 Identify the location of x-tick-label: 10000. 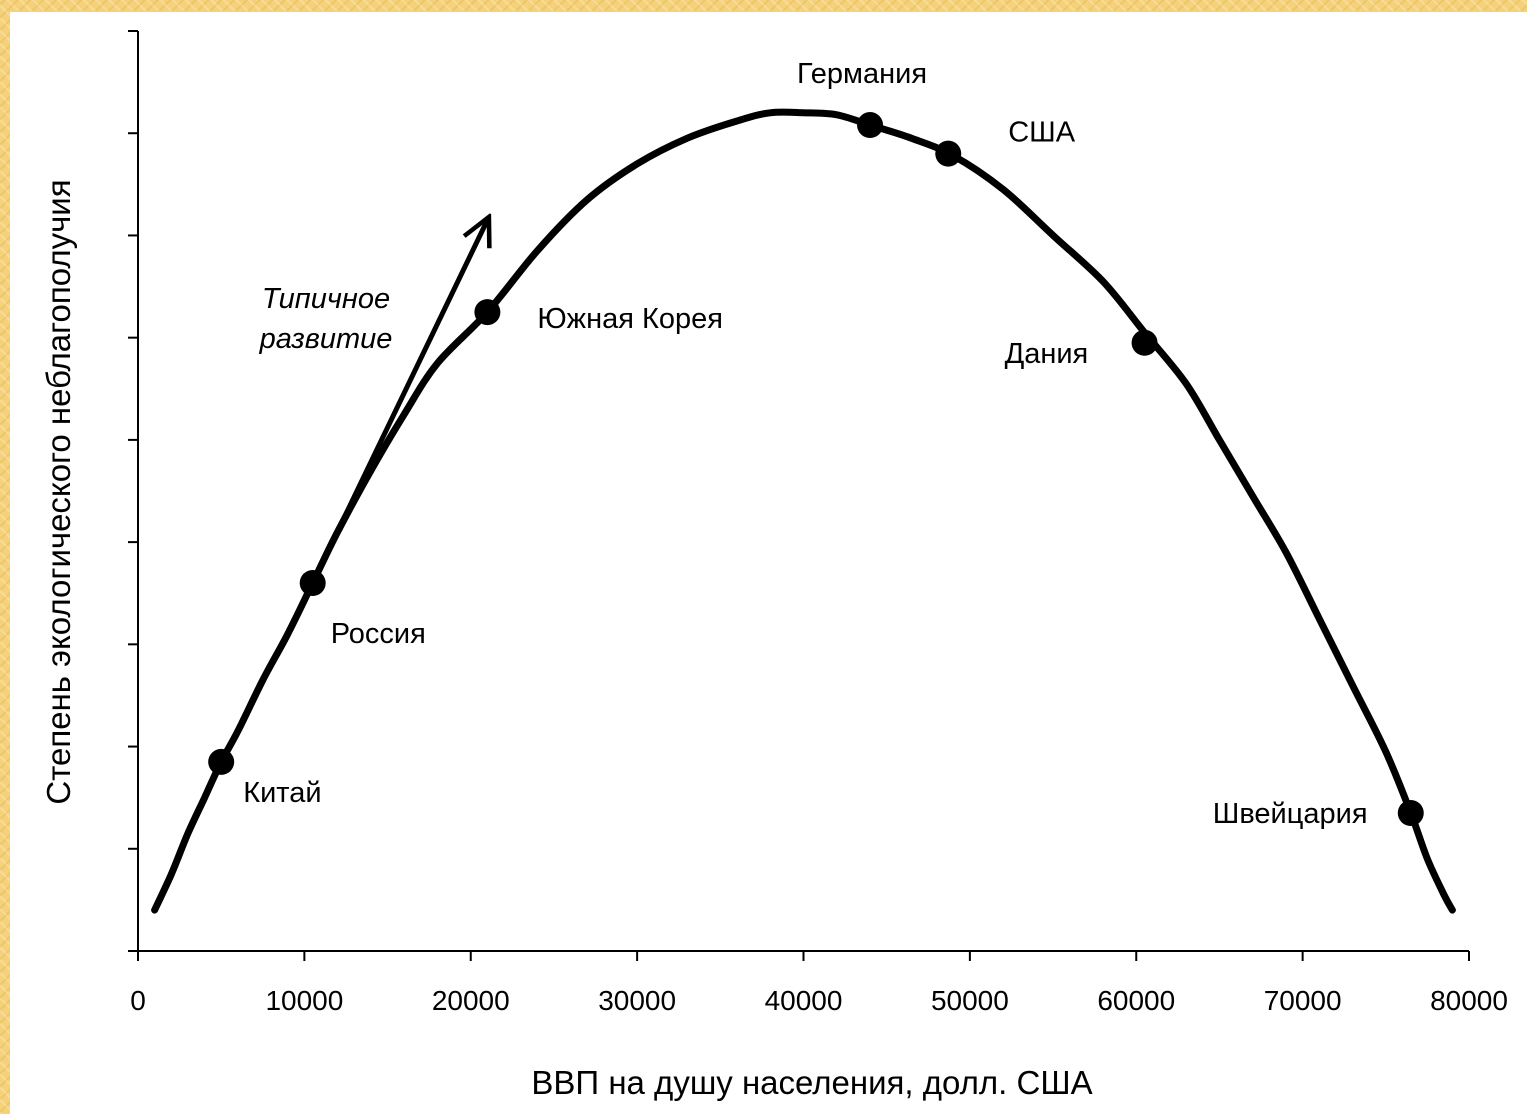
(304, 1000).